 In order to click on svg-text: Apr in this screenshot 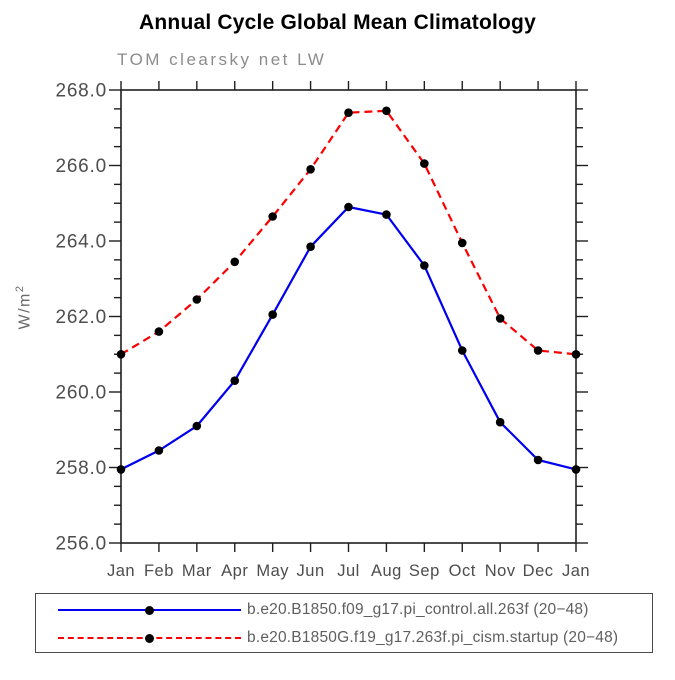, I will do `click(234, 571)`.